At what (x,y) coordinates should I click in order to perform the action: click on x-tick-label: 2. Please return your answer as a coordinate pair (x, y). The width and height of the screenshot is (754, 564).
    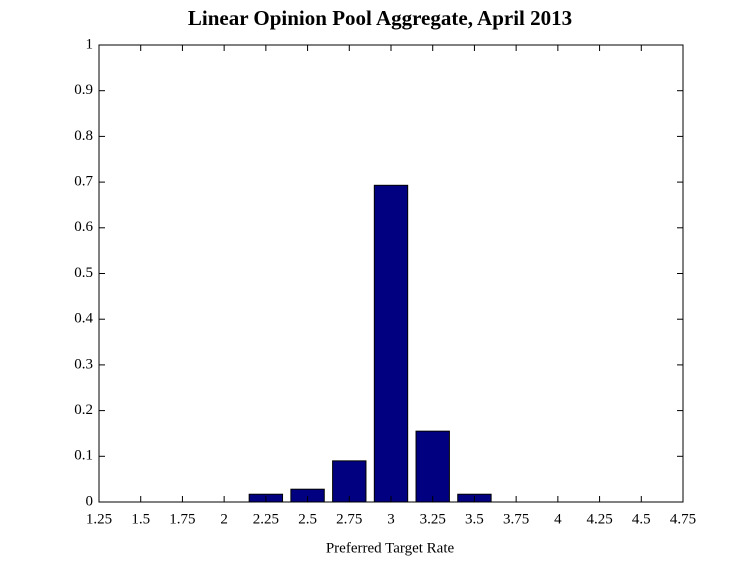
    Looking at the image, I should click on (224, 519).